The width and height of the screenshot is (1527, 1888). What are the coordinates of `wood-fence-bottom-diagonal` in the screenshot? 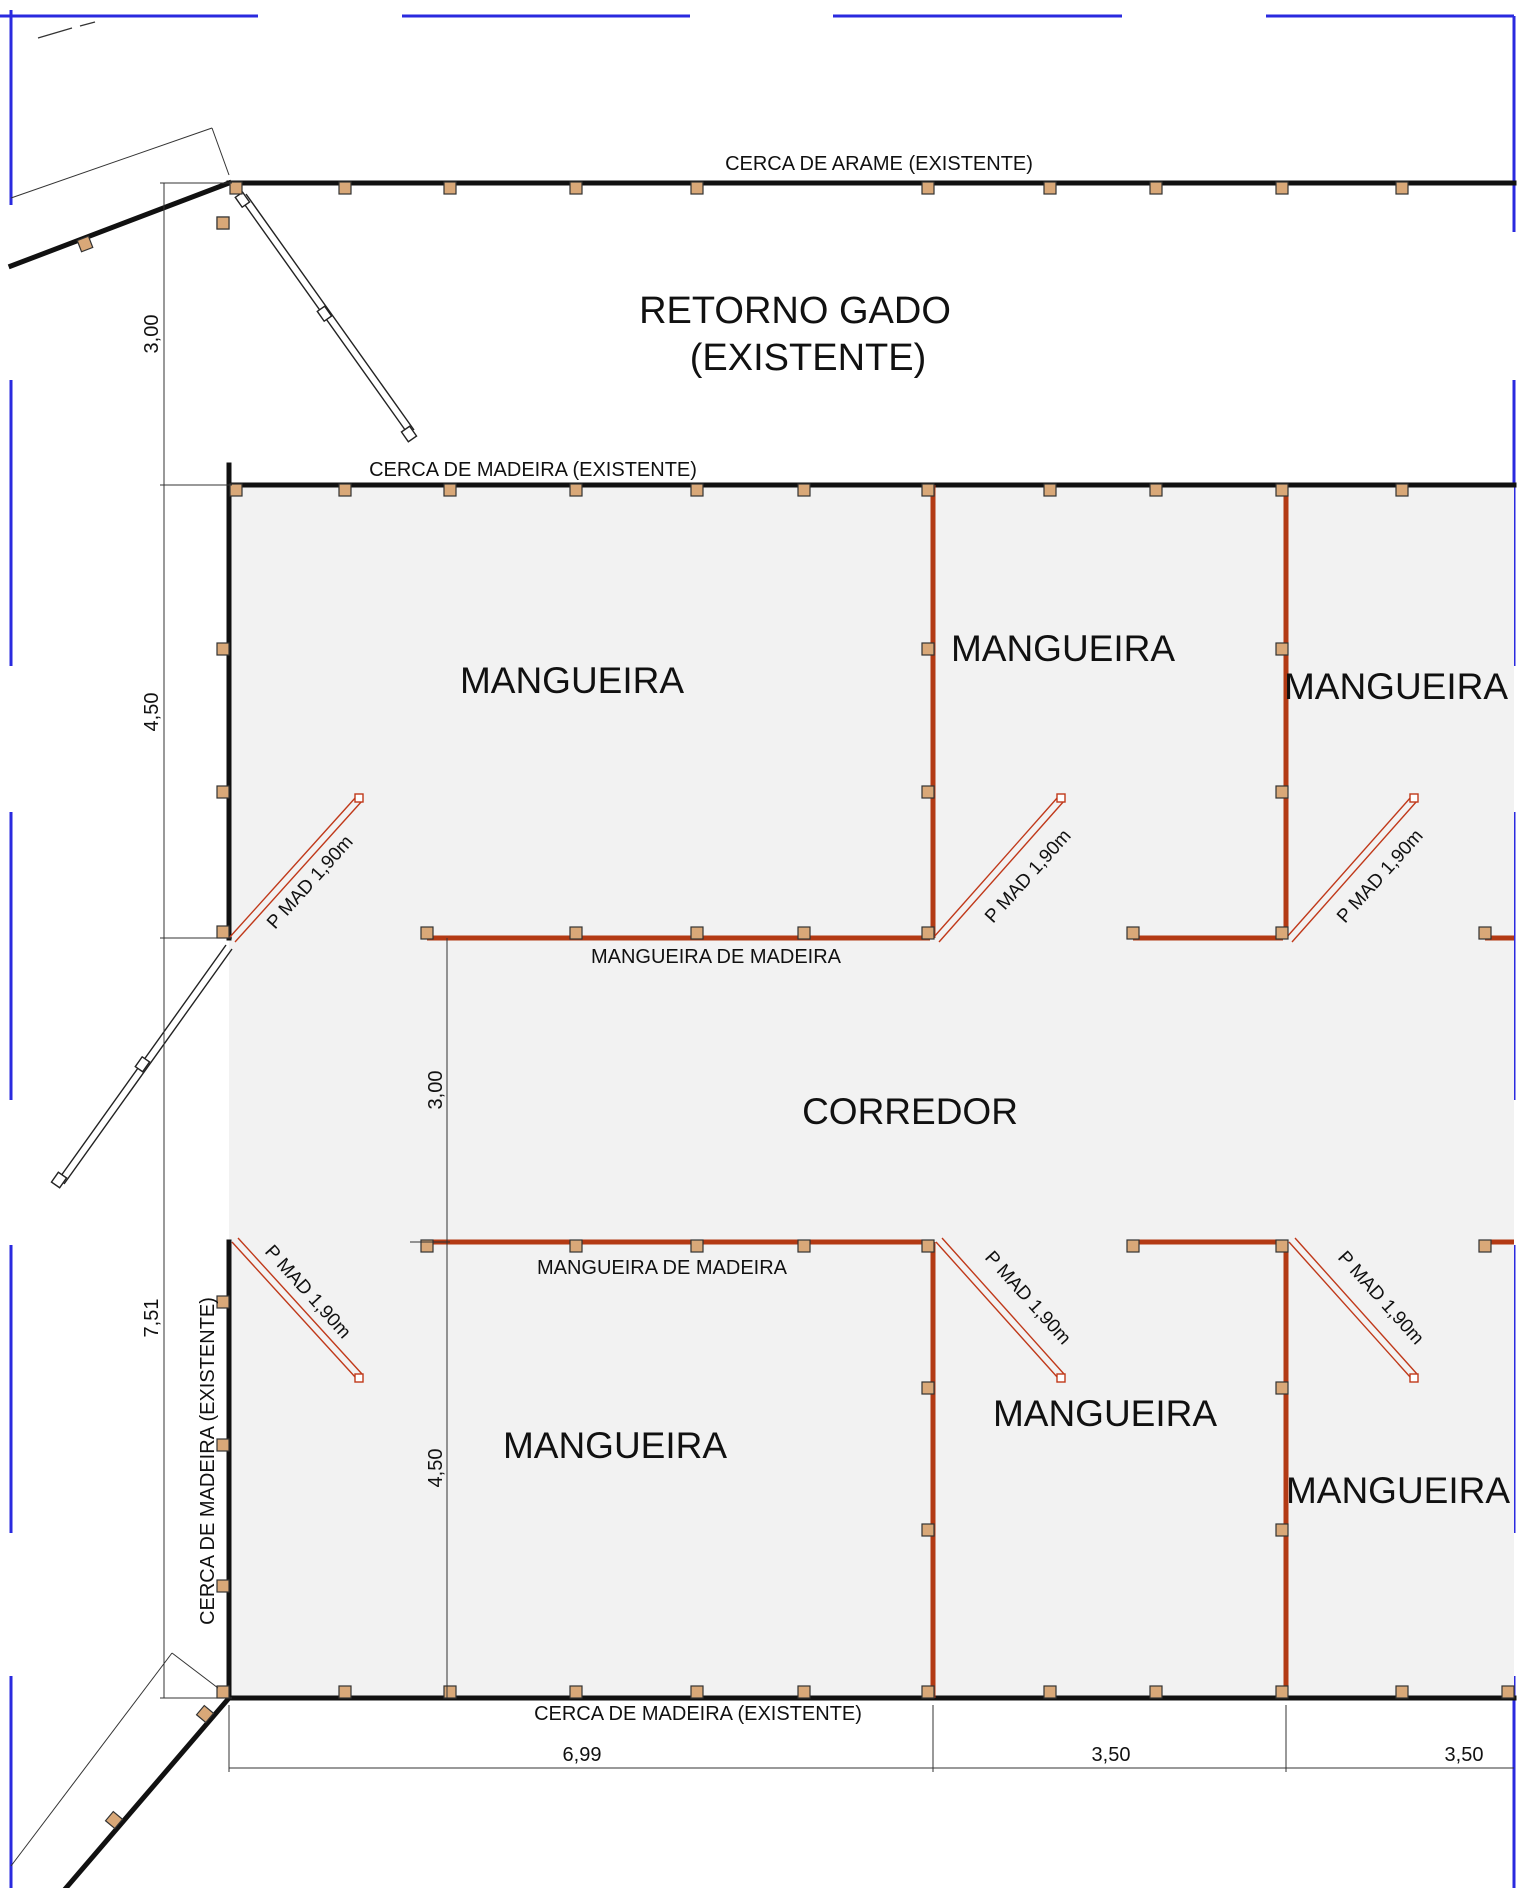 It's located at (147, 1791).